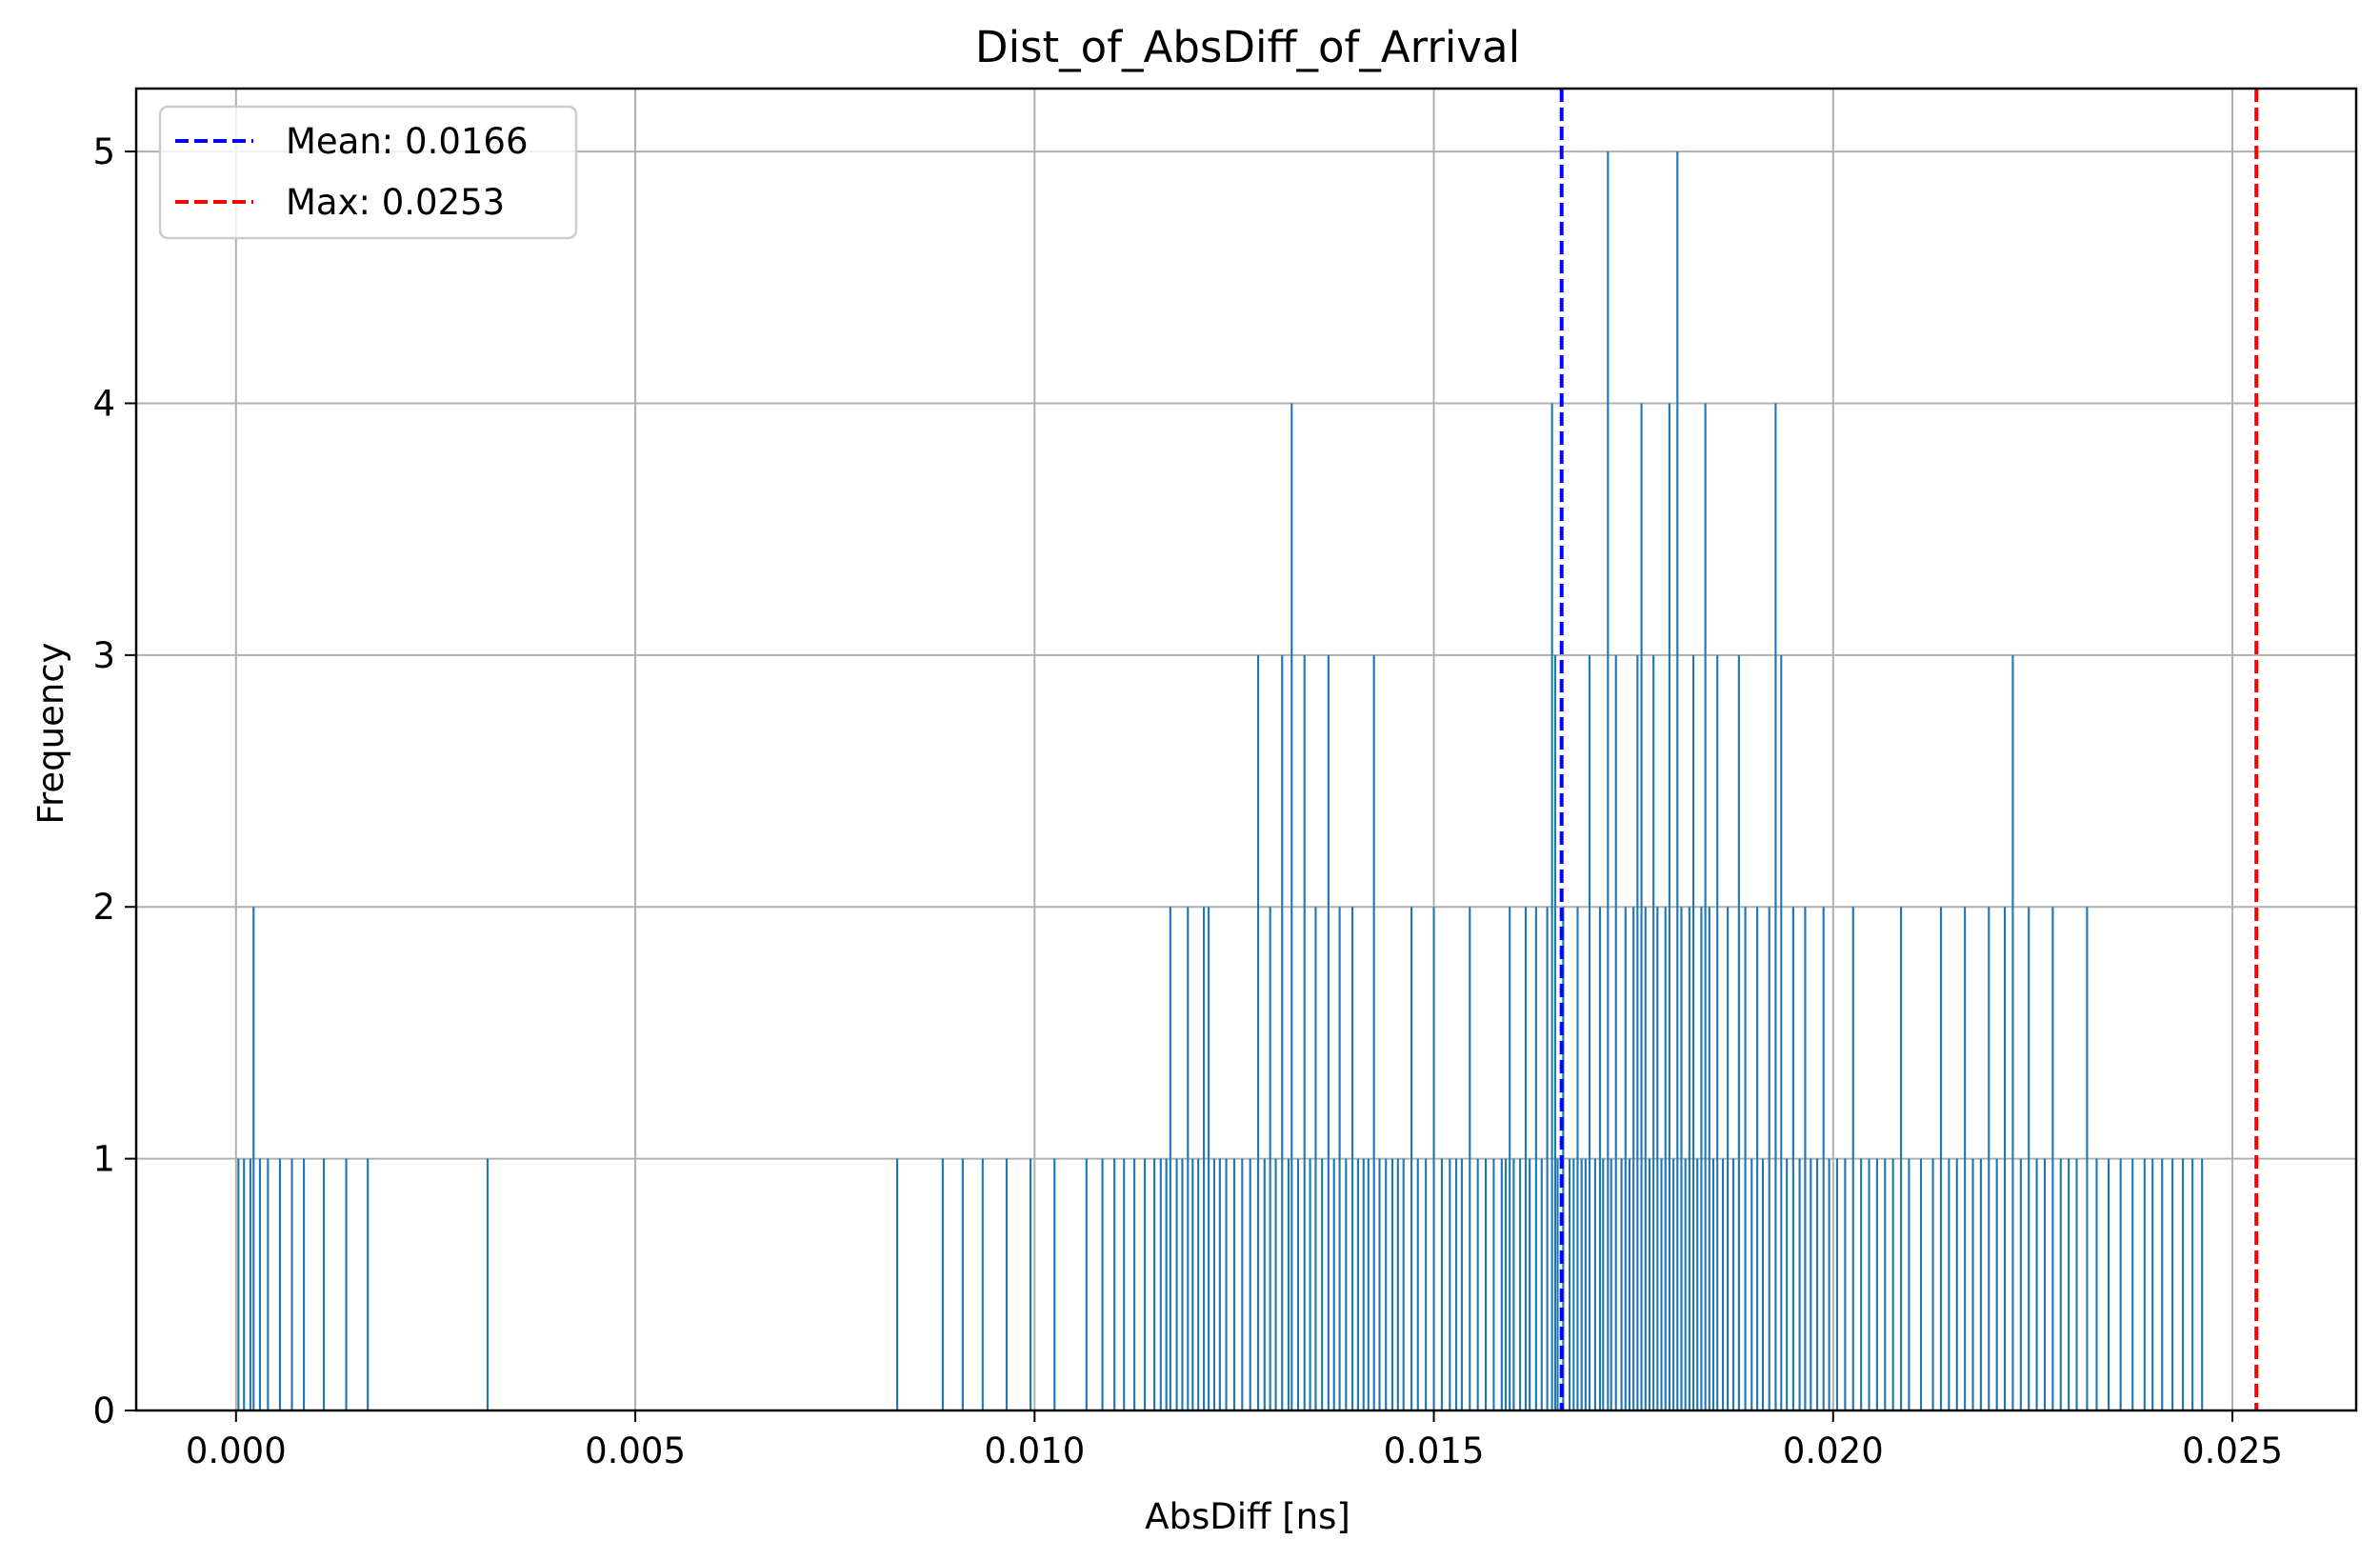  I want to click on legend-max-label: Max: 0.0253, so click(395, 202).